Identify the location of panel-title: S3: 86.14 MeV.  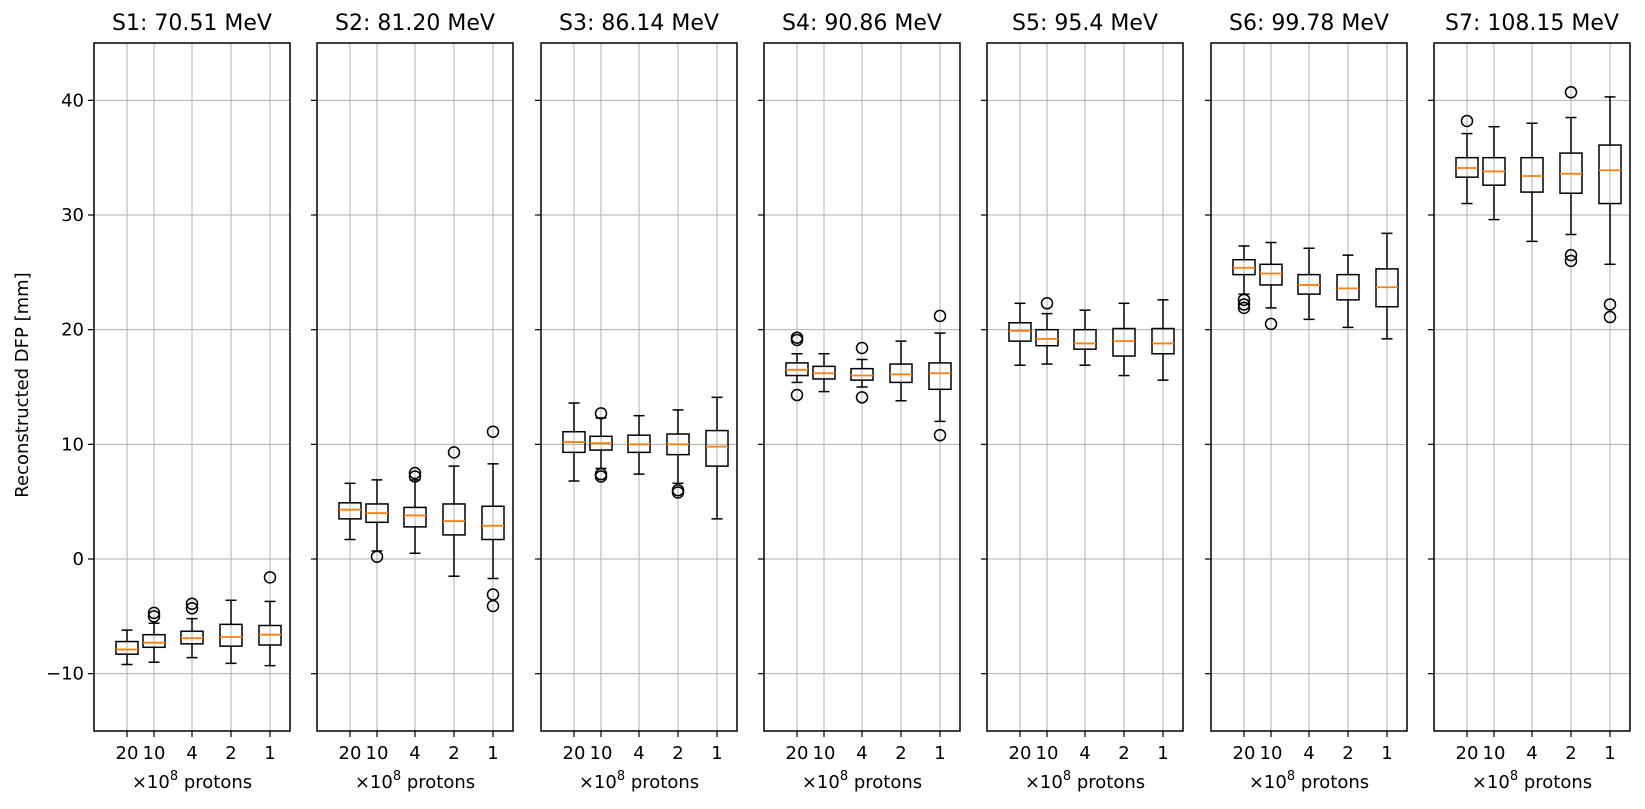
(639, 23).